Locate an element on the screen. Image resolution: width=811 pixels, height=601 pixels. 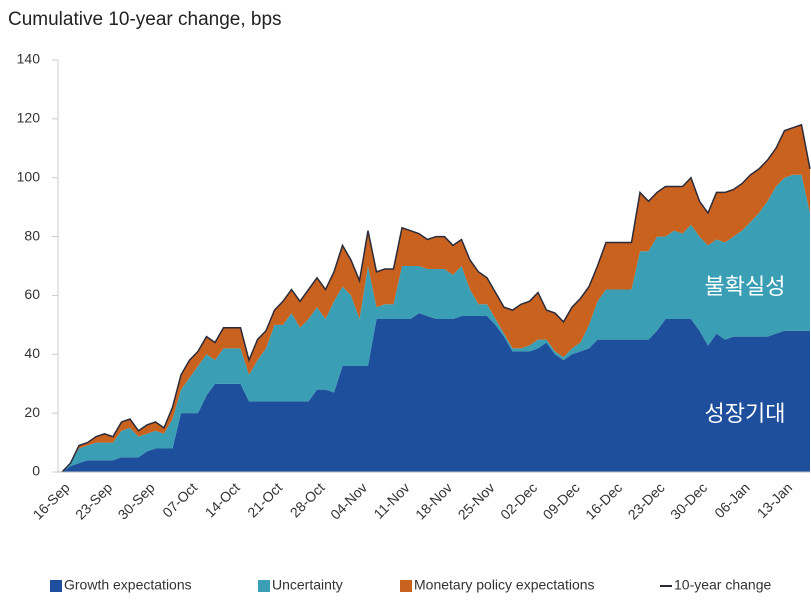
y-tick-label: 140 is located at coordinates (29, 59).